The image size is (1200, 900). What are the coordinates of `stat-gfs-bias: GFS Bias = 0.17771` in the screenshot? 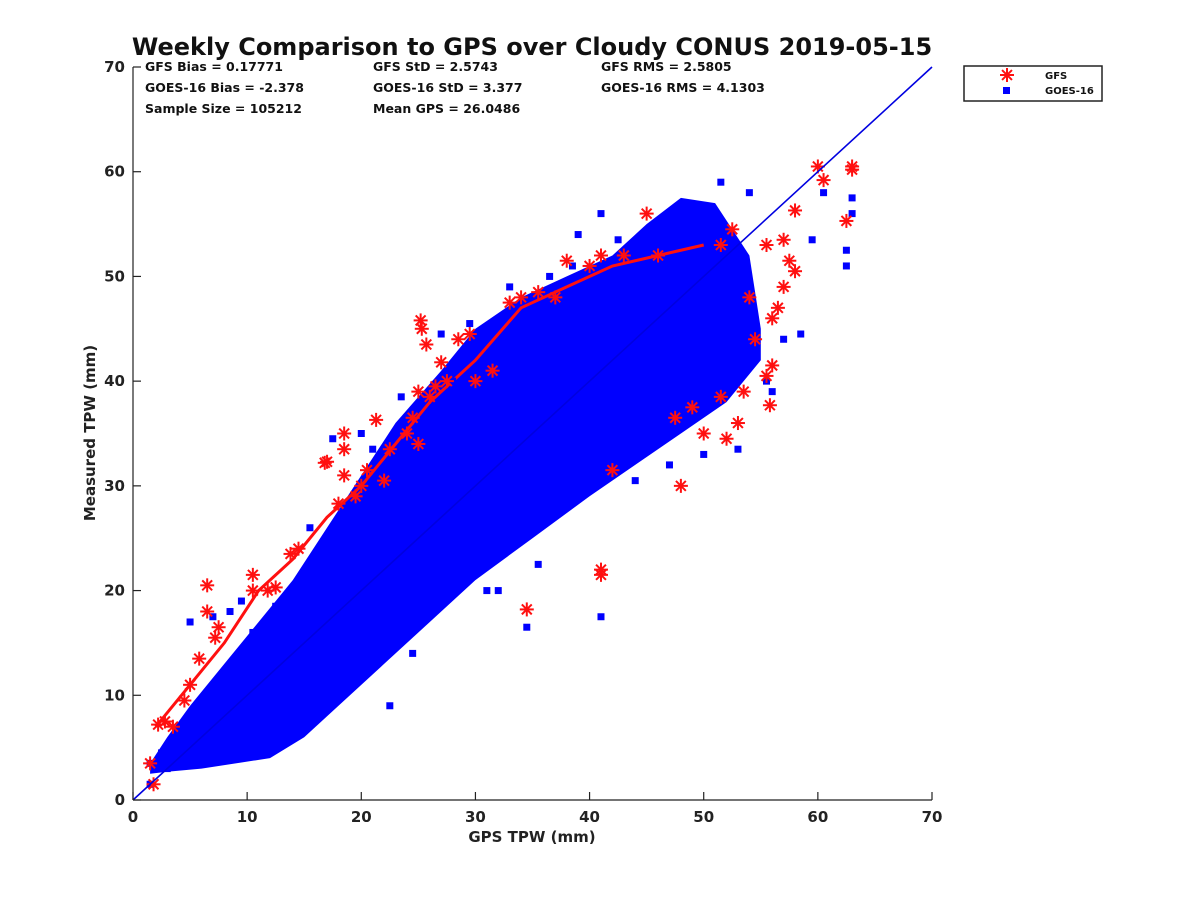 It's located at (214, 66).